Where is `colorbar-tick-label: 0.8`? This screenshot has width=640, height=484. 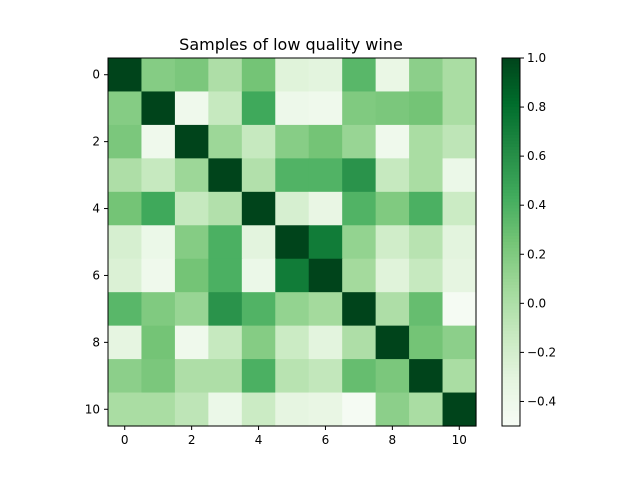
colorbar-tick-label: 0.8 is located at coordinates (536, 107).